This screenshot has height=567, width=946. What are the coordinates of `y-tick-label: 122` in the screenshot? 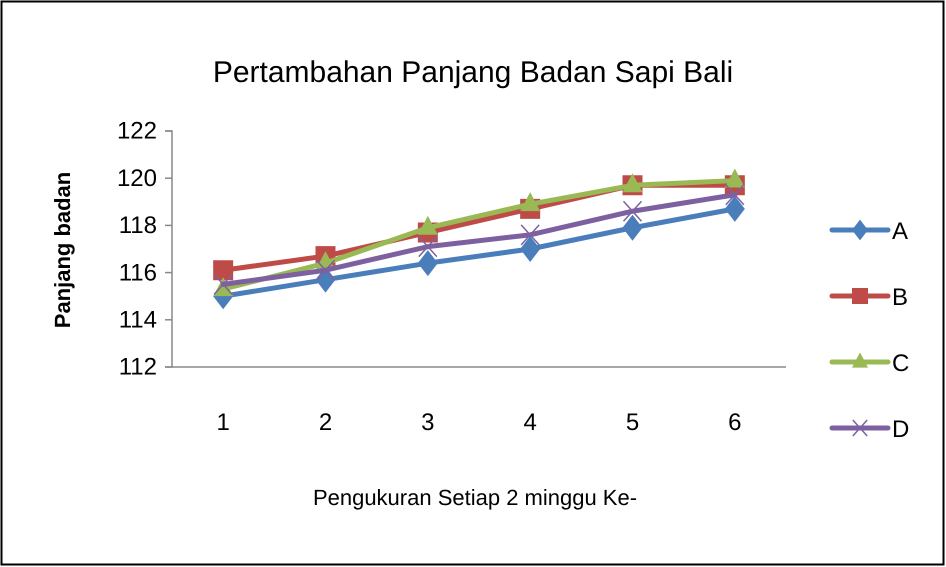 It's located at (136, 131).